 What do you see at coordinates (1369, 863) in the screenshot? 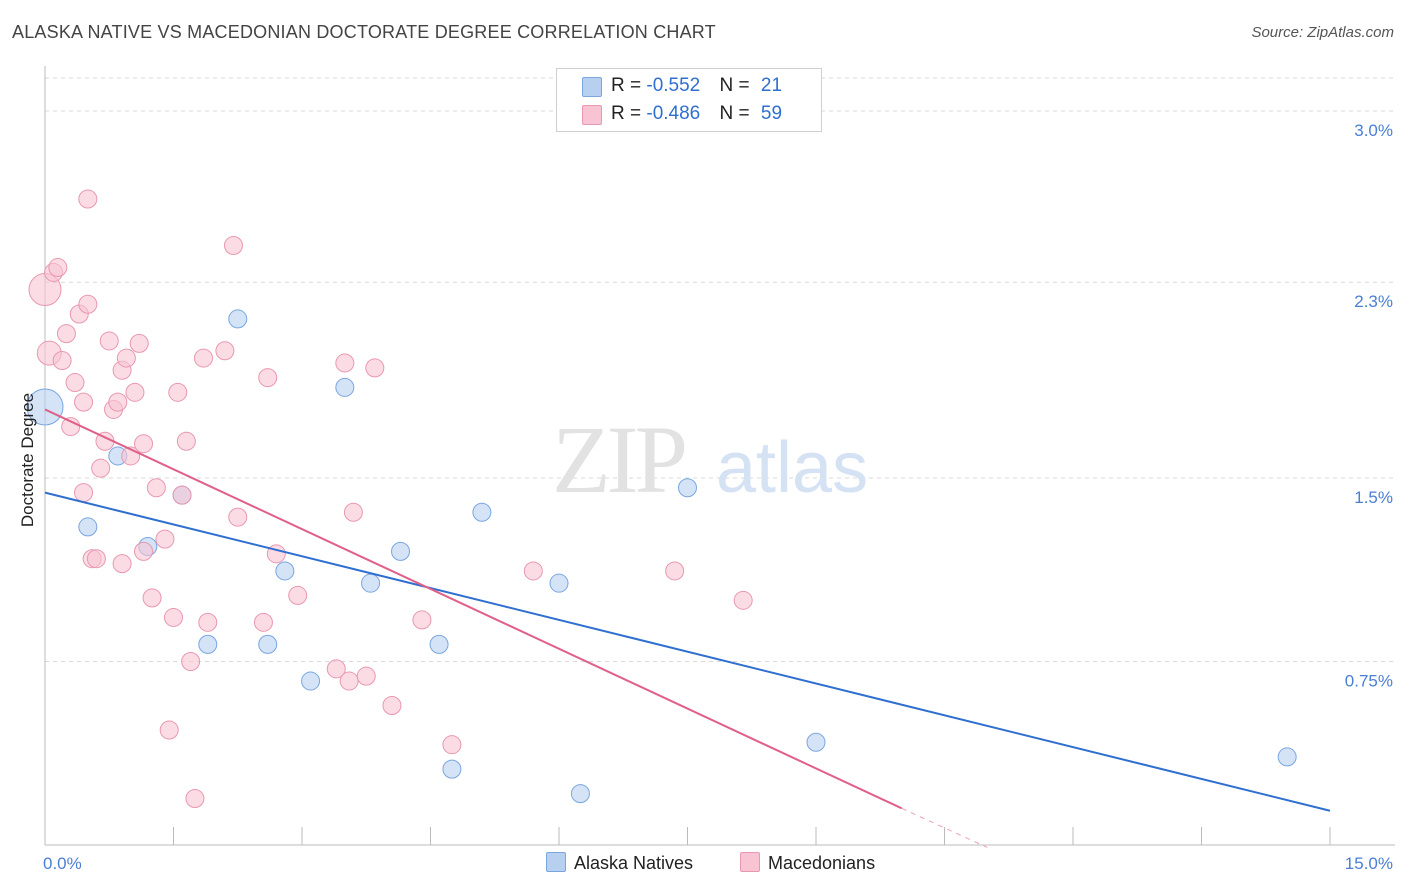
I see `x-tick-label: 15.0%` at bounding box center [1369, 863].